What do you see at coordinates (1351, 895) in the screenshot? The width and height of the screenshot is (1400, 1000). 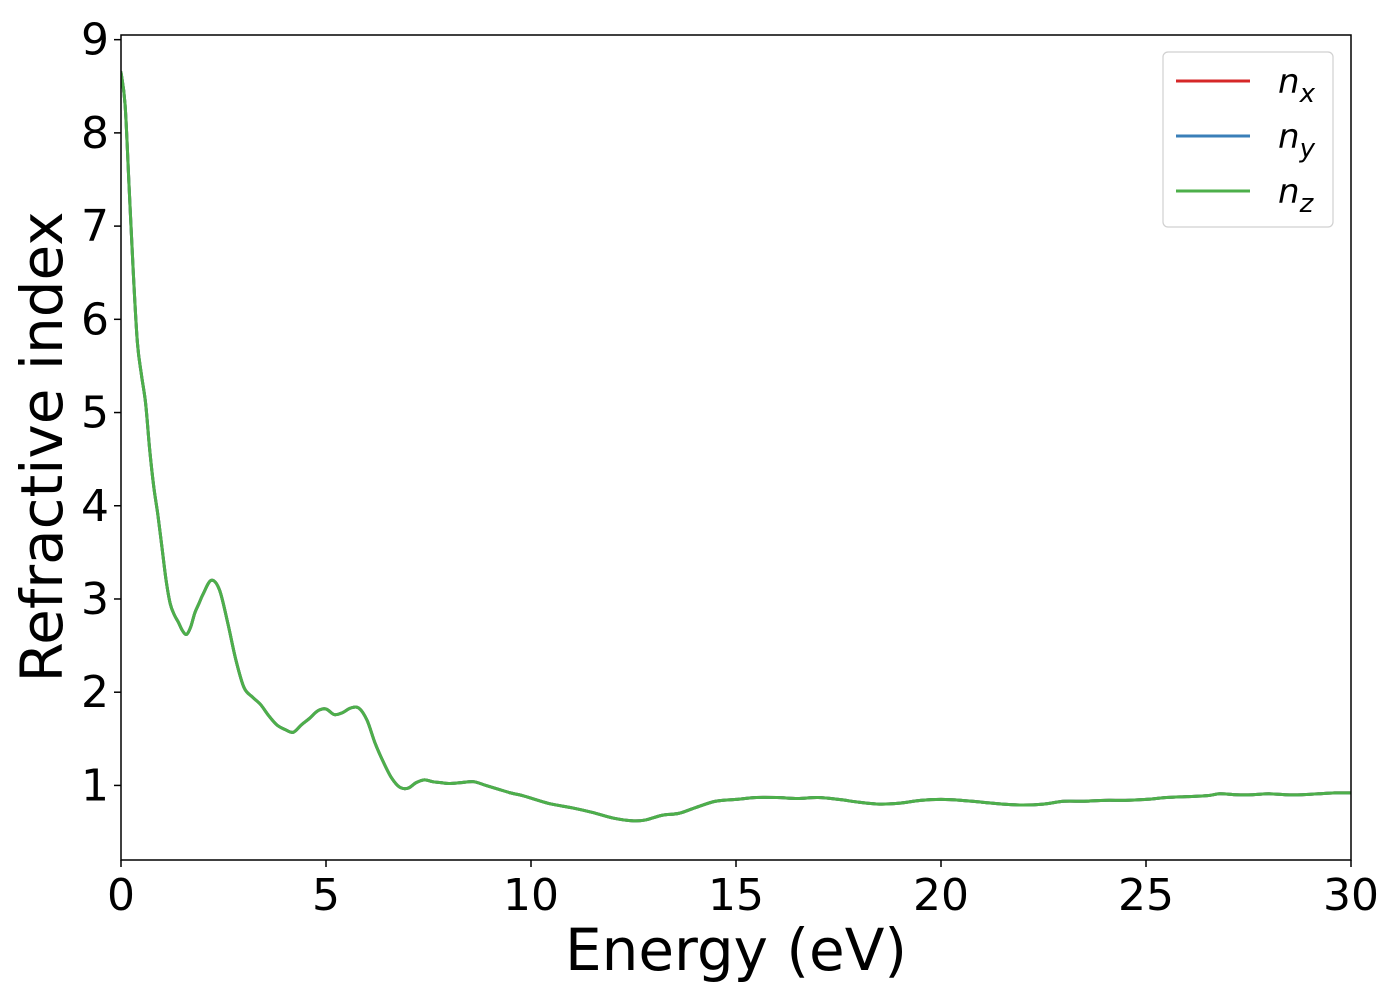 I see `x-tick-label: 30` at bounding box center [1351, 895].